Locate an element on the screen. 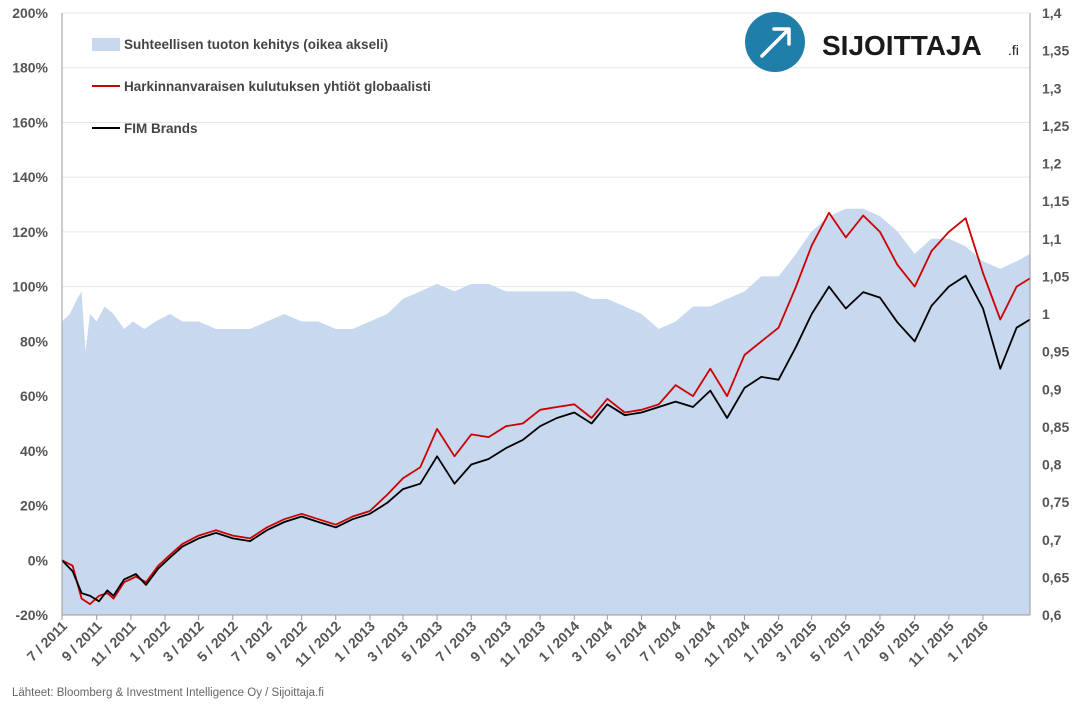 The image size is (1082, 705). right-tick-label: 1,05 is located at coordinates (1055, 276).